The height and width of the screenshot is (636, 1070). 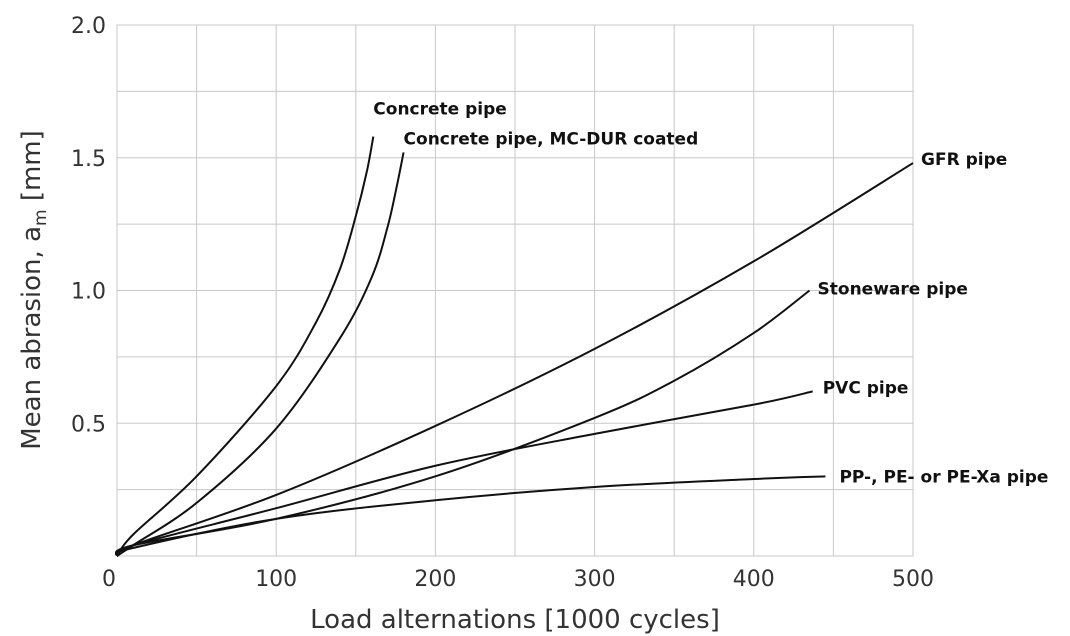 I want to click on x-tick-label: 200, so click(x=435, y=579).